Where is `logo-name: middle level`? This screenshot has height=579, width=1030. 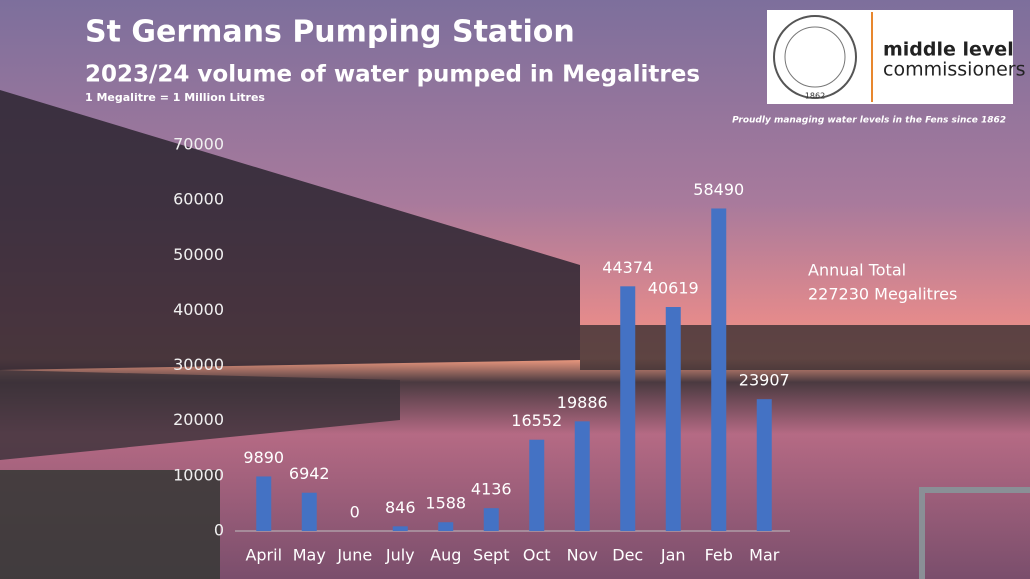
logo-name: middle level is located at coordinates (948, 50).